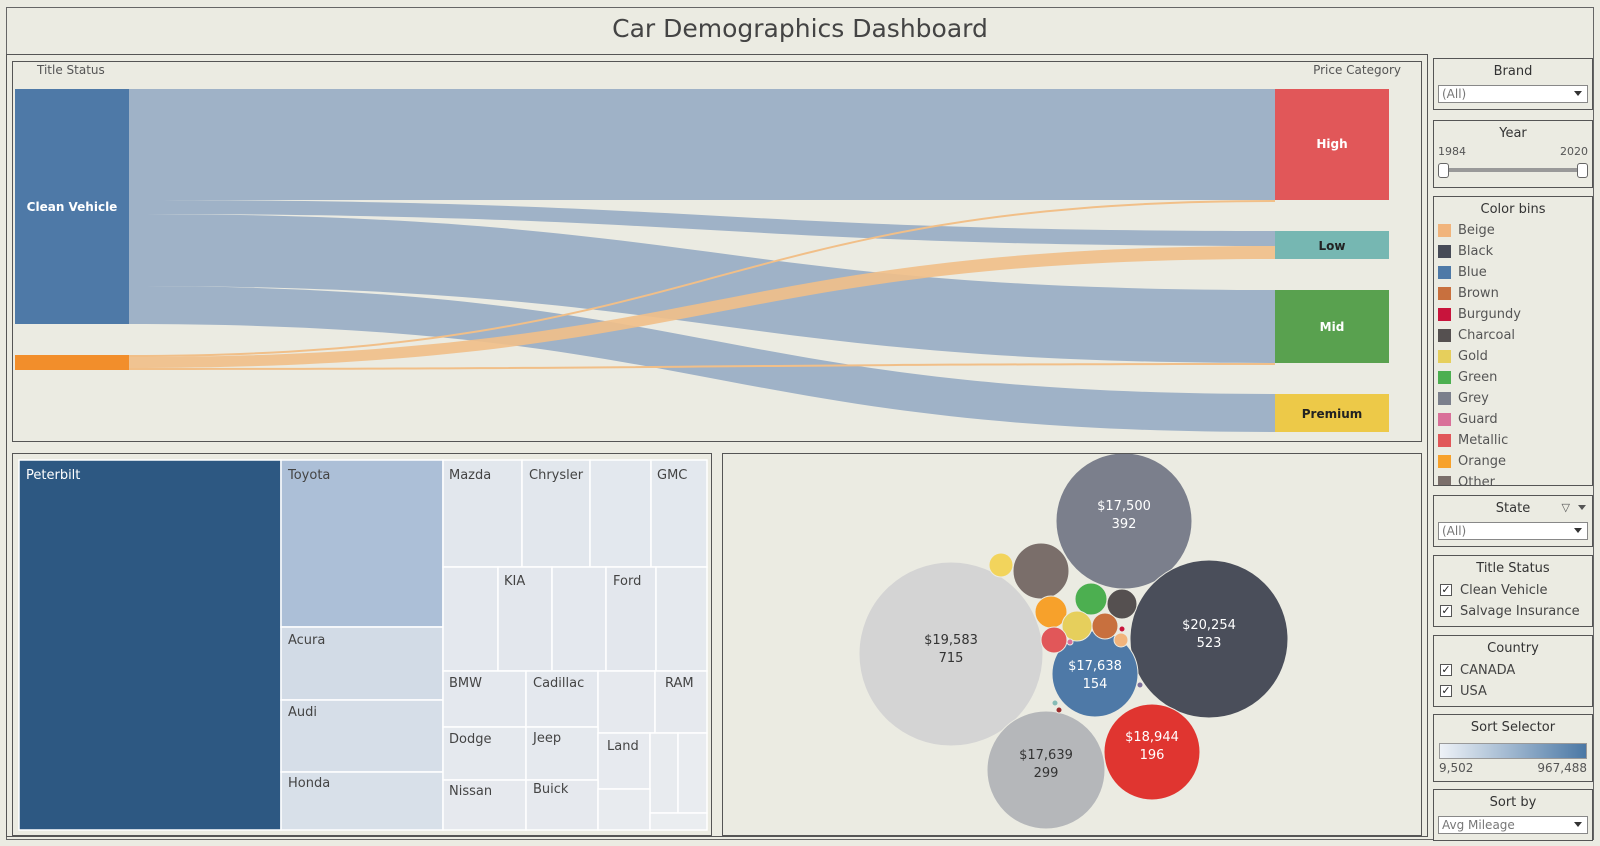 The width and height of the screenshot is (1600, 846). I want to click on tile-chrysler, so click(556, 513).